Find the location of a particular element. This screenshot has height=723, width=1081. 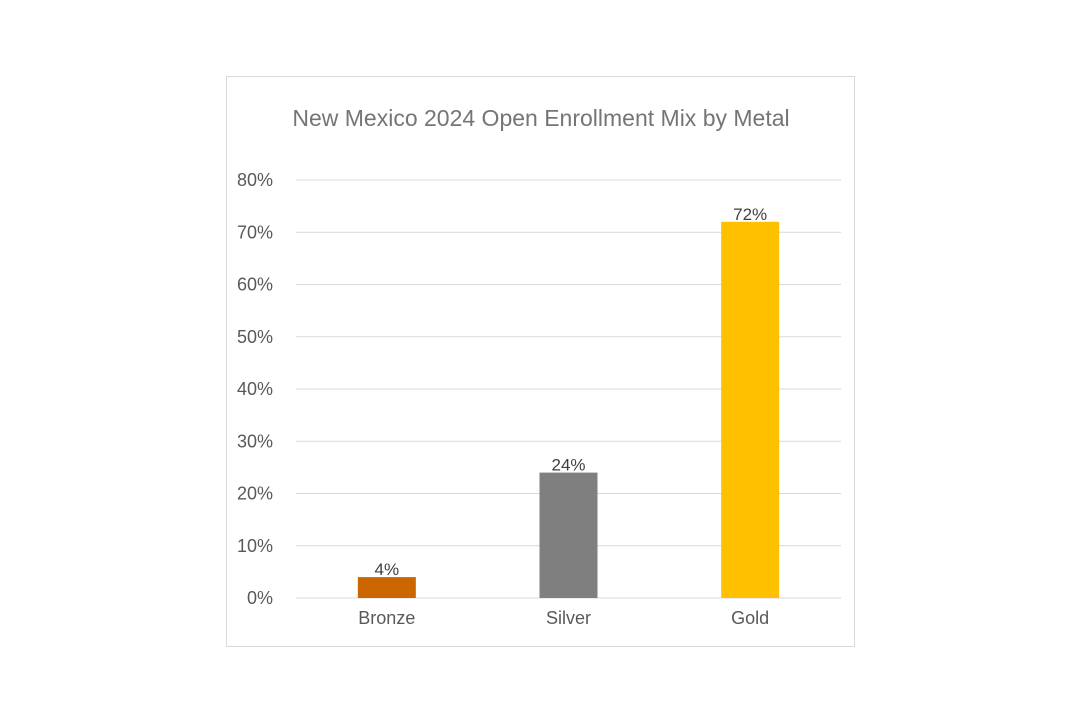

bar-silver is located at coordinates (568, 535).